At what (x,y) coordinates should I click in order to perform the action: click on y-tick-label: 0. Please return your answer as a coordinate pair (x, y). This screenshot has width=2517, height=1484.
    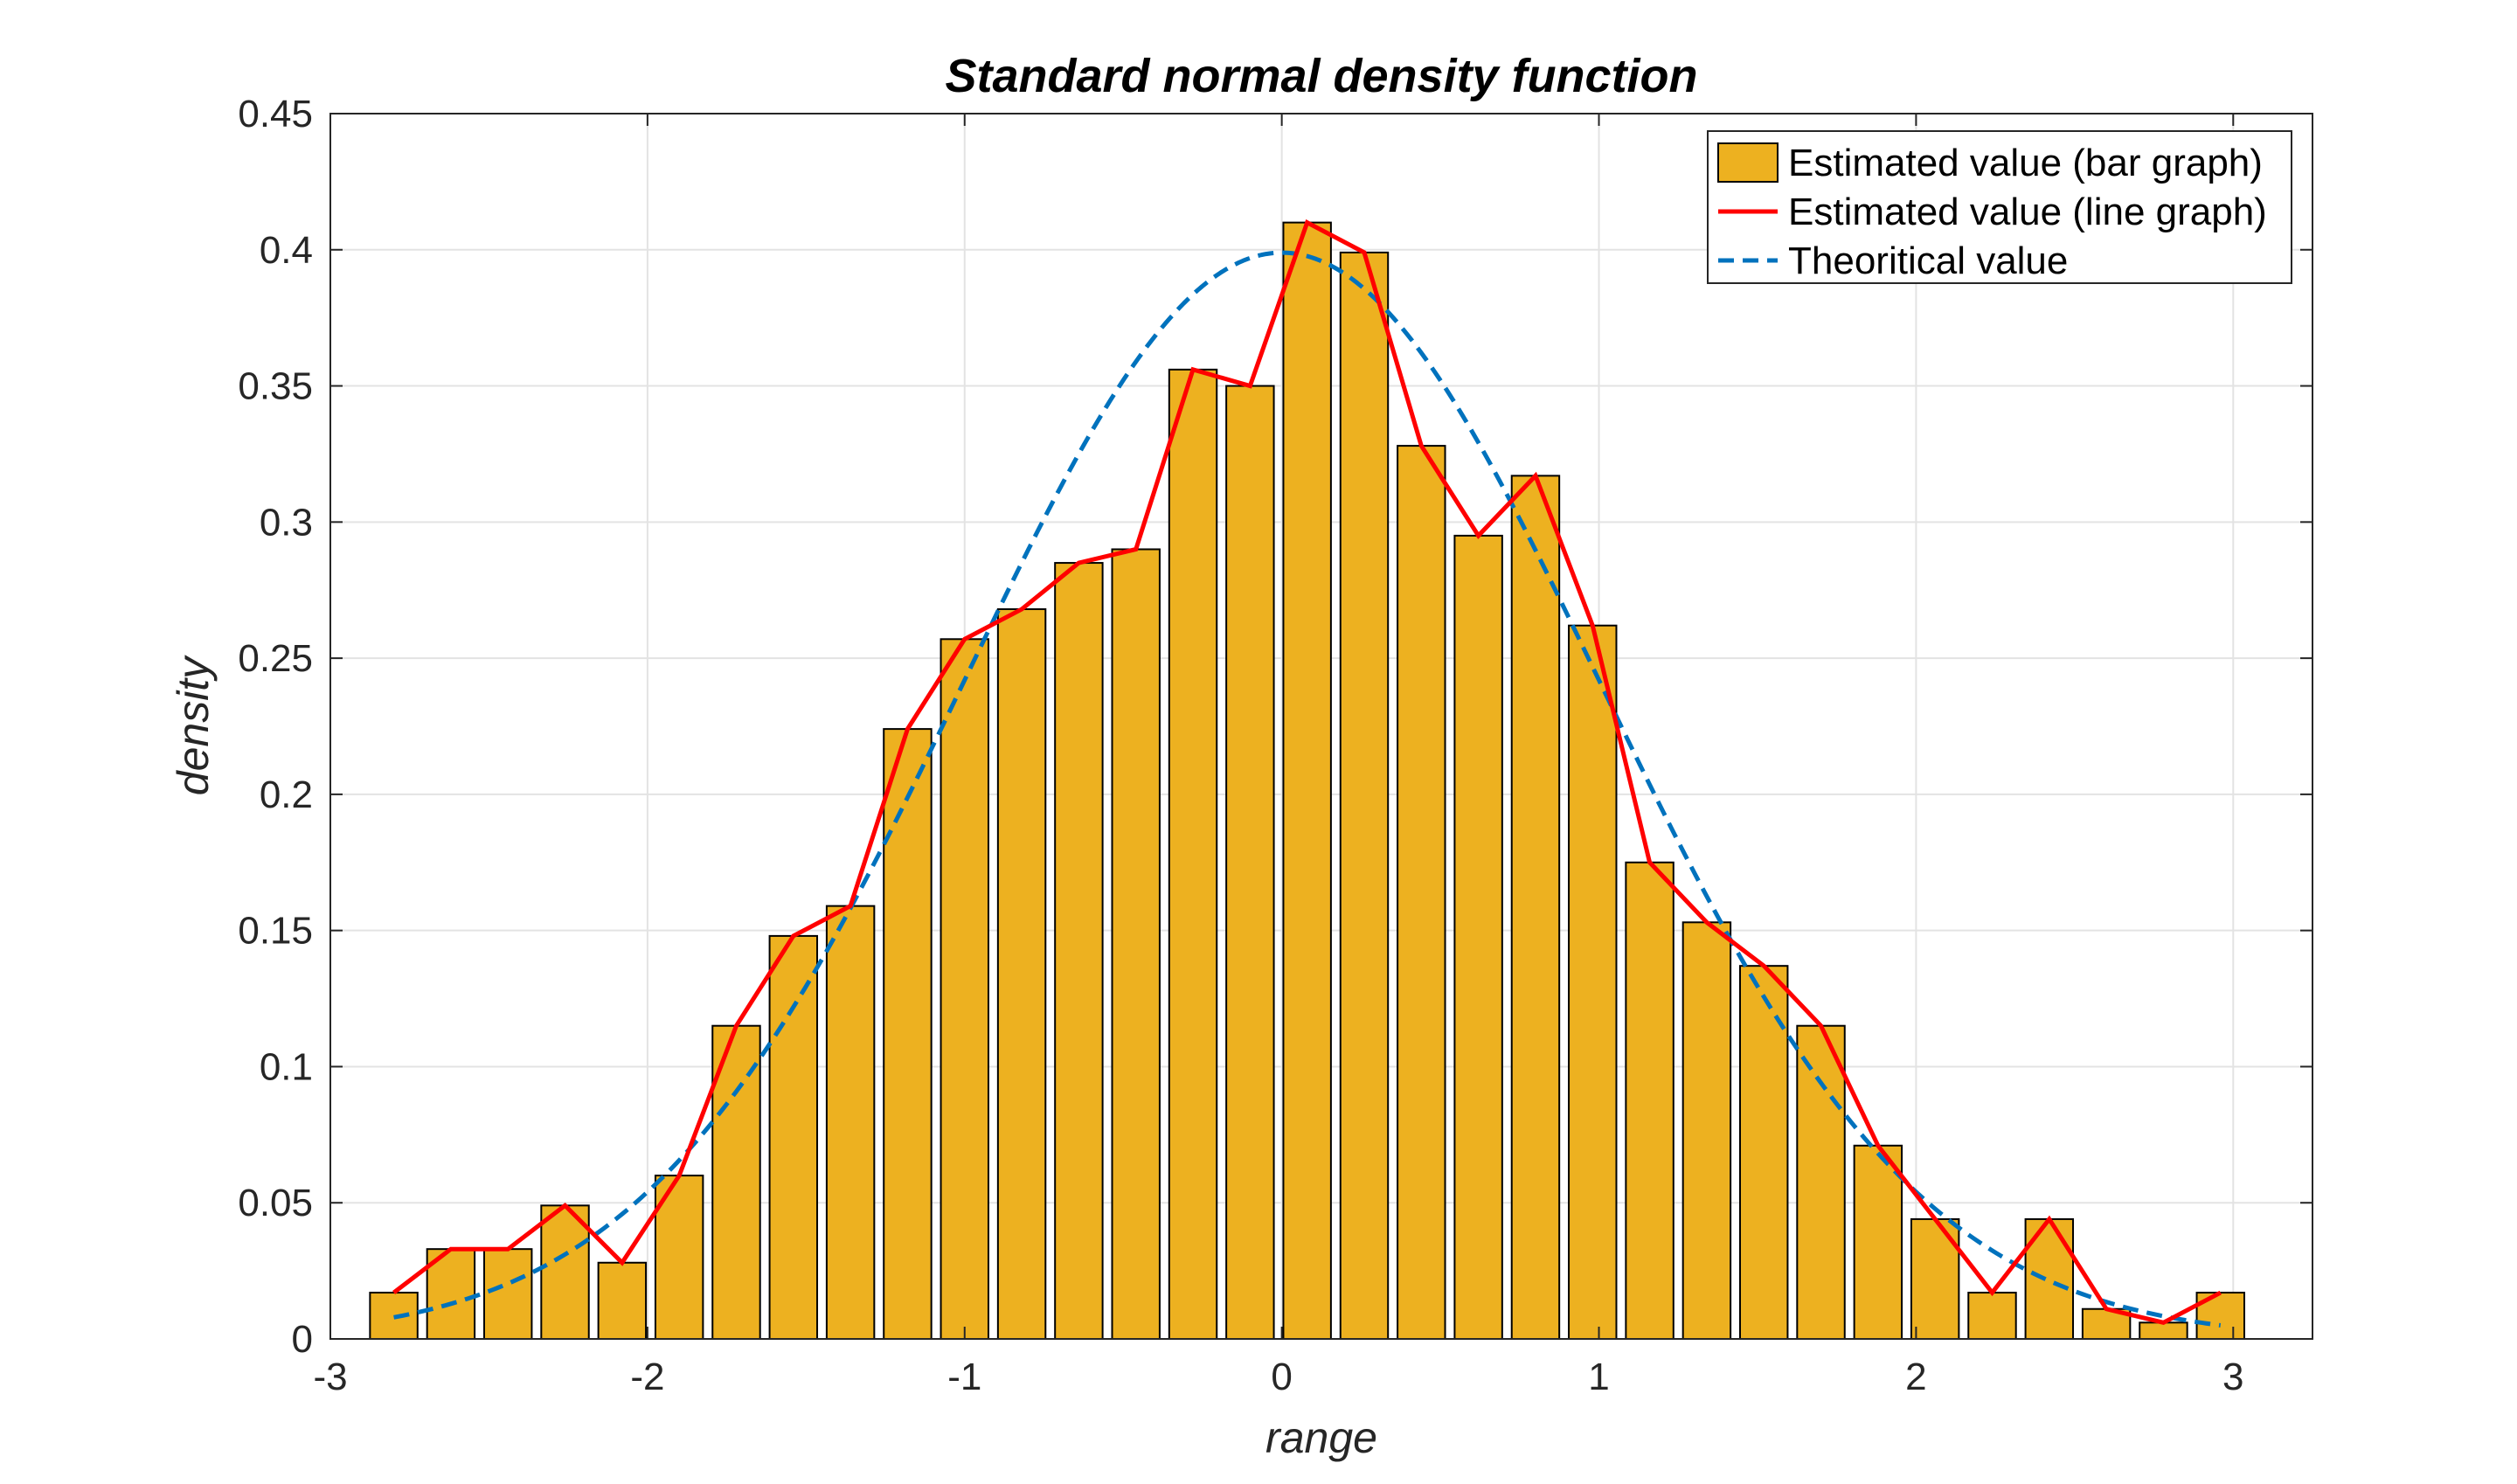
    Looking at the image, I should click on (302, 1339).